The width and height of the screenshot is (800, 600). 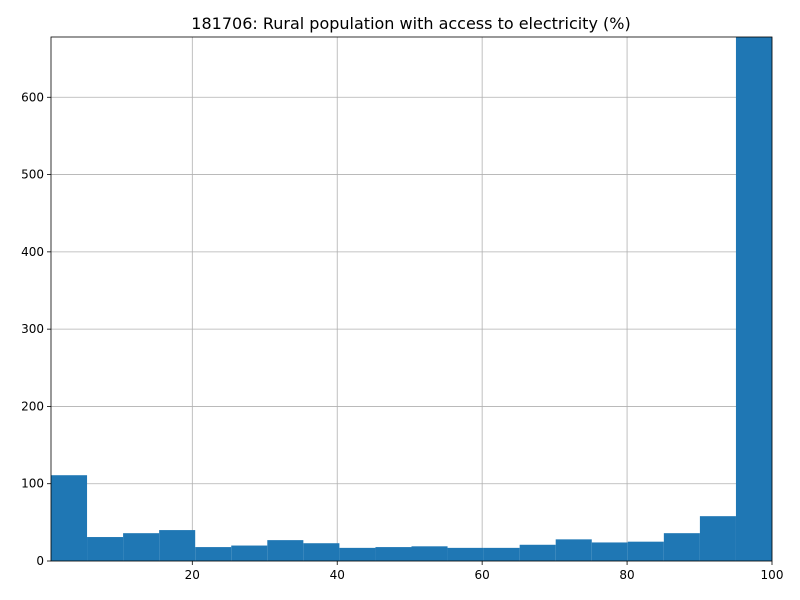 I want to click on x-tick-label: 60, so click(x=482, y=575).